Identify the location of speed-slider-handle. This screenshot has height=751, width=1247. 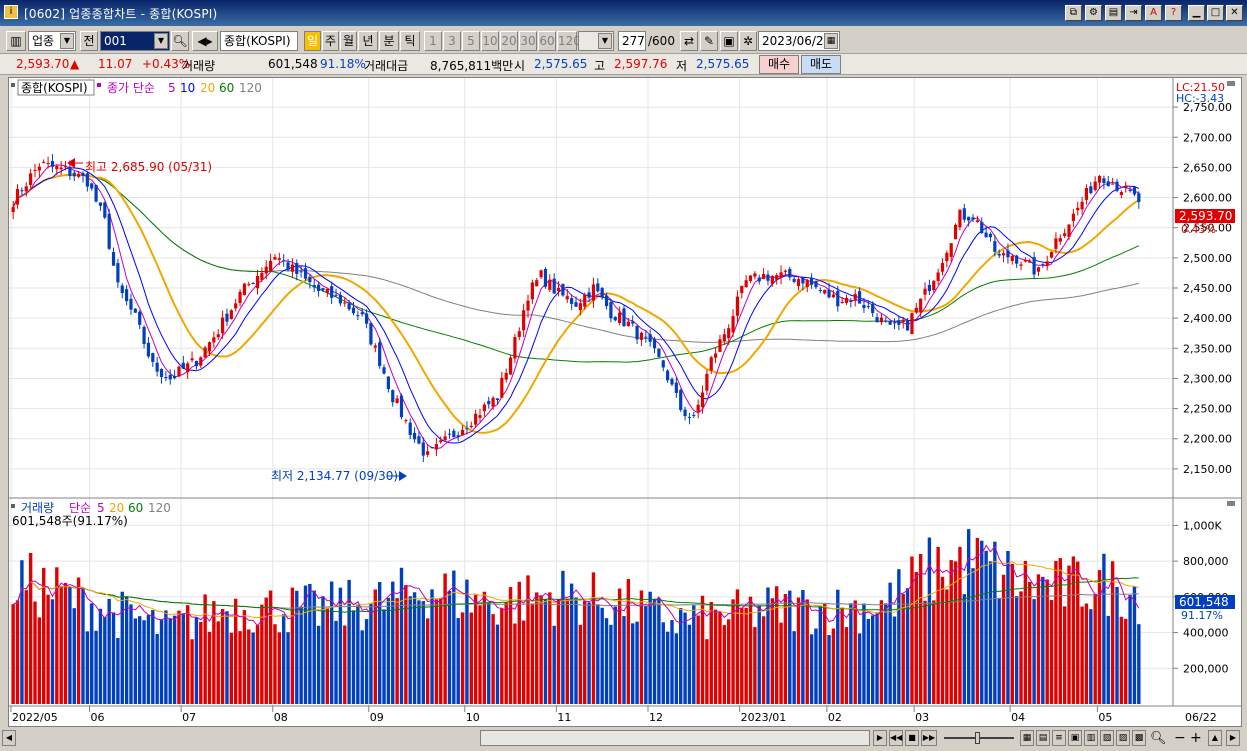
(977, 738).